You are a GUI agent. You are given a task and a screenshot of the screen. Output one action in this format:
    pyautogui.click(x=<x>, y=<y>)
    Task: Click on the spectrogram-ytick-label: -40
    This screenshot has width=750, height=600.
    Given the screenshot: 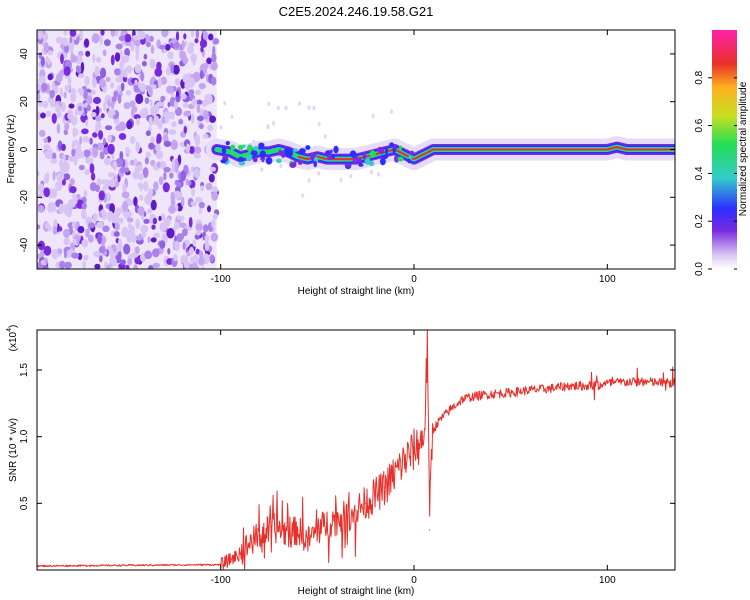 What is the action you would take?
    pyautogui.click(x=24, y=244)
    